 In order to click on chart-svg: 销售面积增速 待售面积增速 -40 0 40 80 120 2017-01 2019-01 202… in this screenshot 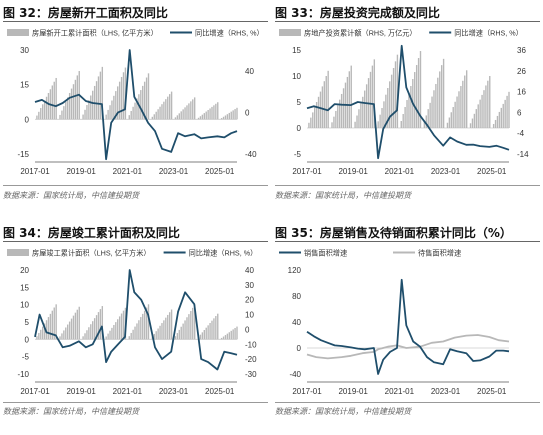, I will do `click(394, 322)`.